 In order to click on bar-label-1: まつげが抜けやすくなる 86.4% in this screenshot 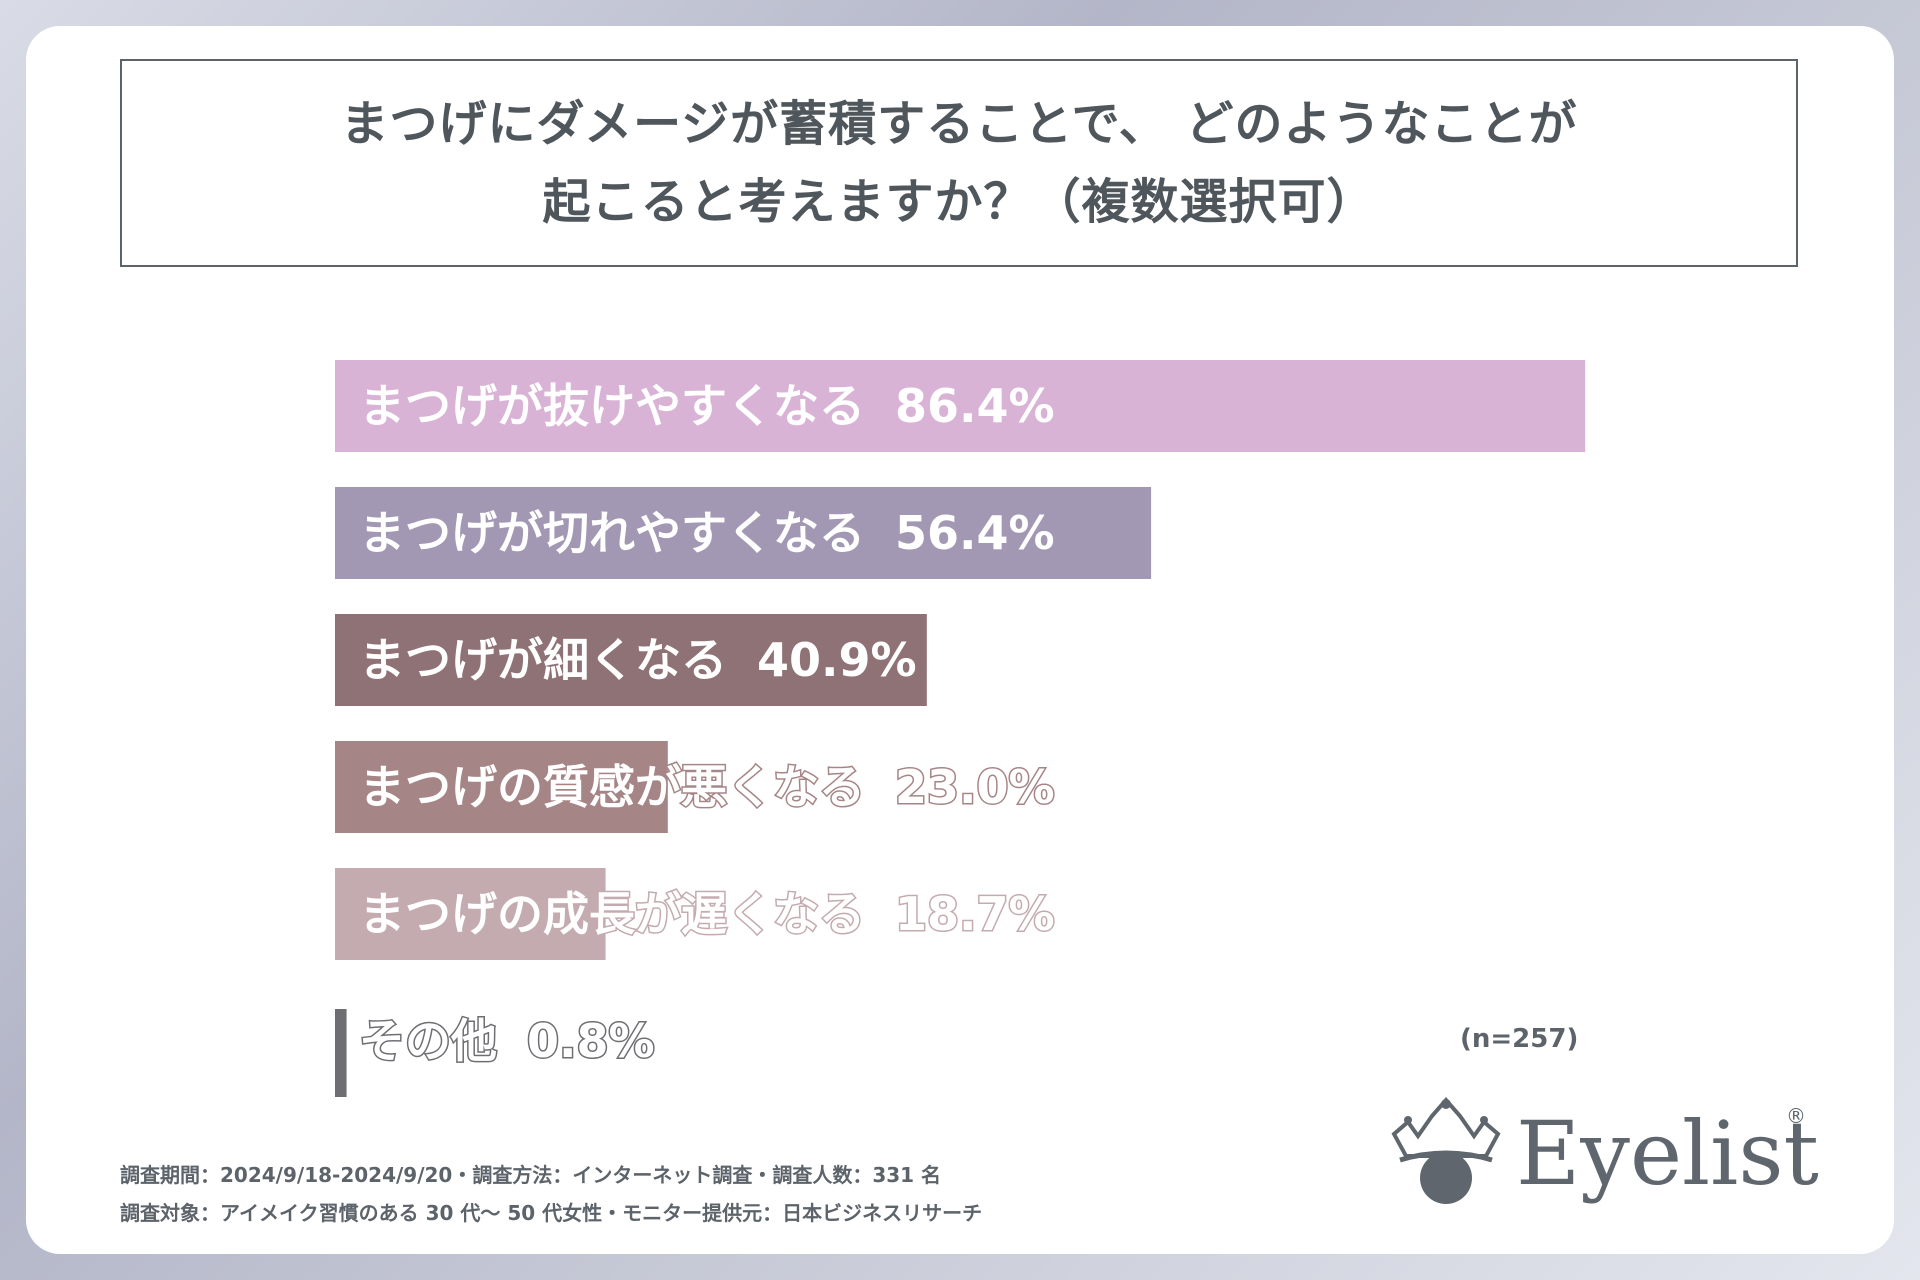, I will do `click(707, 406)`.